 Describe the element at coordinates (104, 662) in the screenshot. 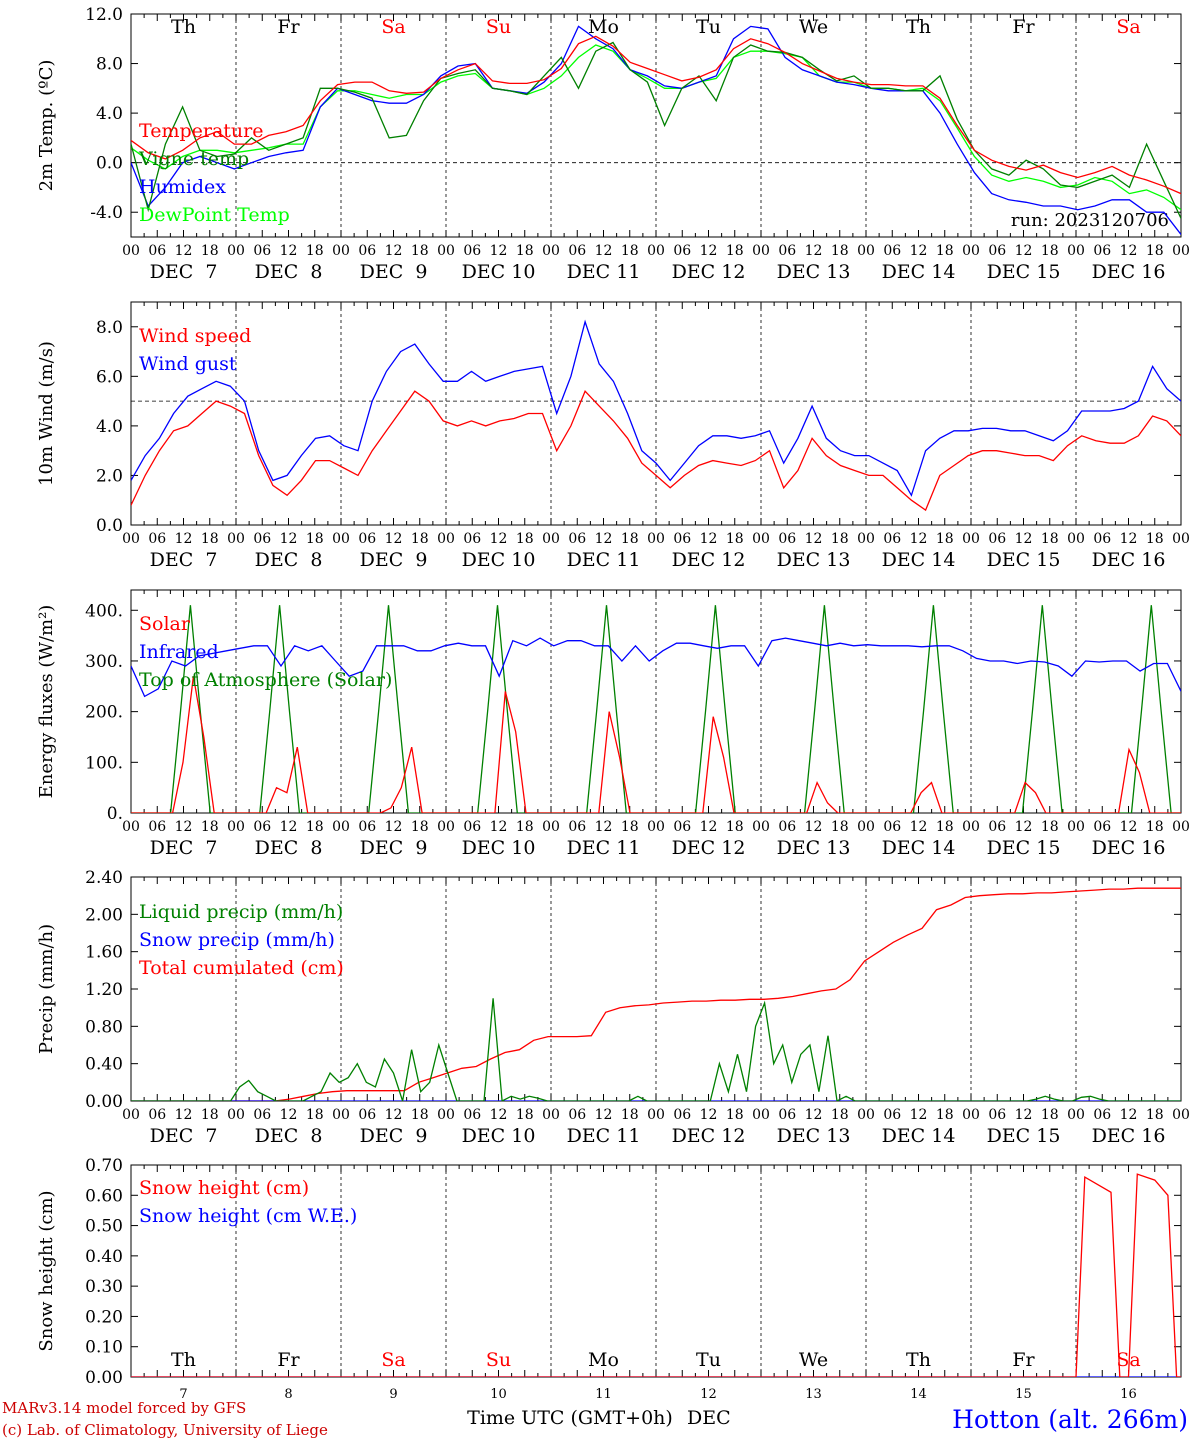

I see `y-tick-label: 300.` at that location.